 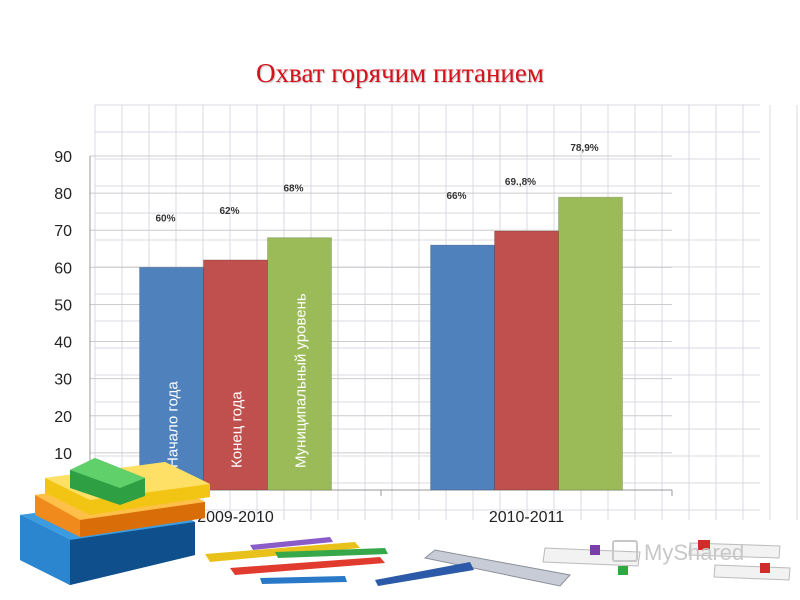 I want to click on y-tick-label: 30, so click(x=63, y=380).